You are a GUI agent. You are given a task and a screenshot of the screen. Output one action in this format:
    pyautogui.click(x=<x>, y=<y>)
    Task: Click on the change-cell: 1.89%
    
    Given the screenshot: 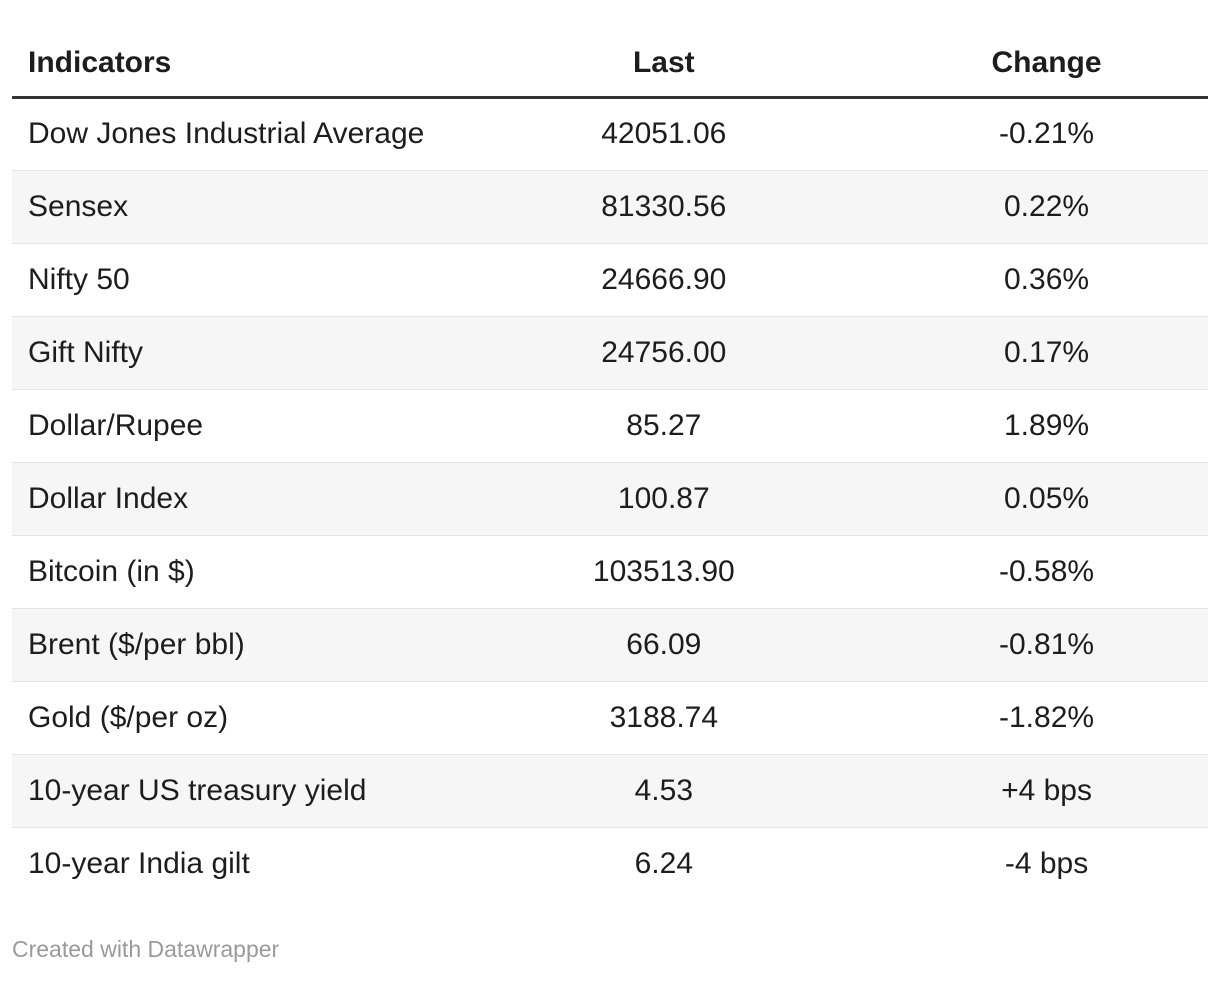 What is the action you would take?
    pyautogui.click(x=1046, y=425)
    